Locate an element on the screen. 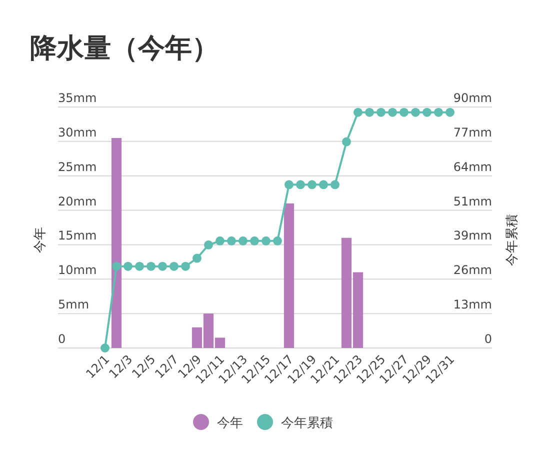 The width and height of the screenshot is (550, 465). y-axis-title: 今年 is located at coordinates (40, 240).